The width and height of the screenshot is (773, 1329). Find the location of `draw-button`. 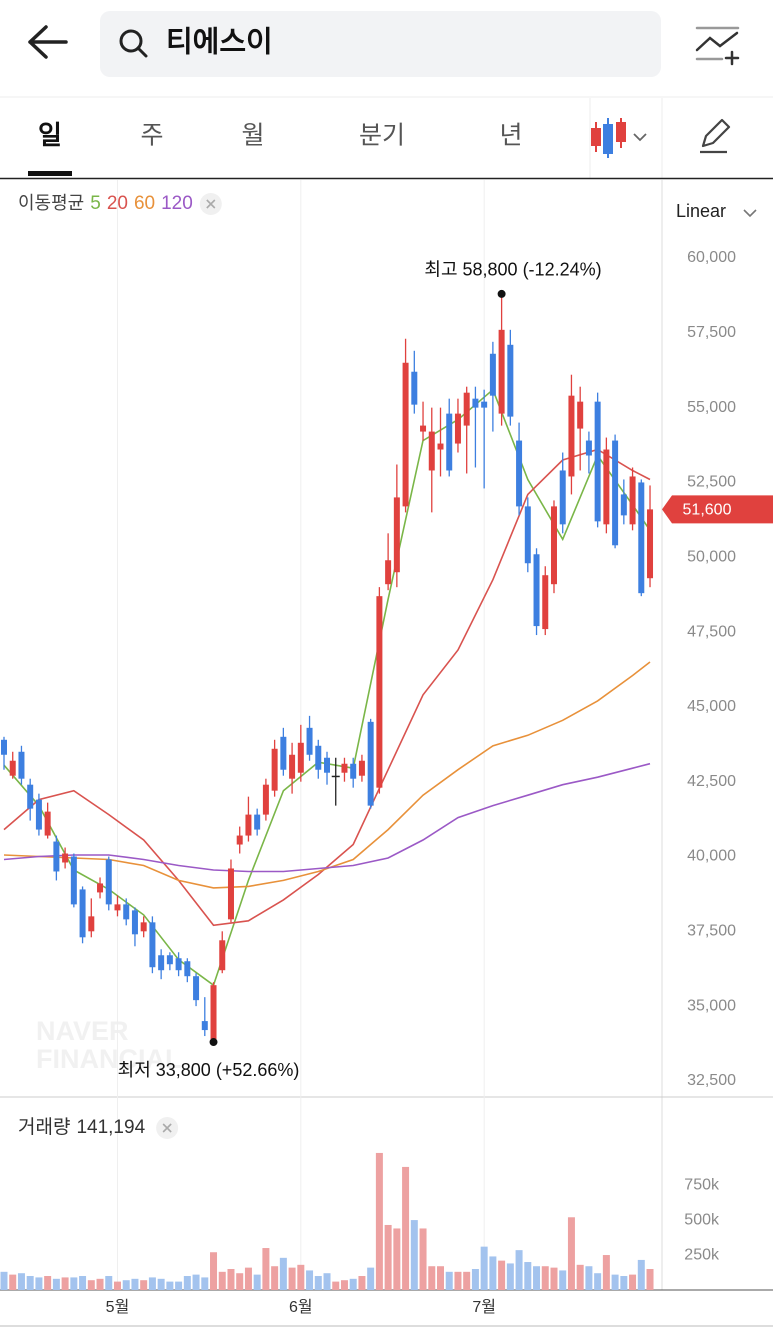

draw-button is located at coordinates (715, 136).